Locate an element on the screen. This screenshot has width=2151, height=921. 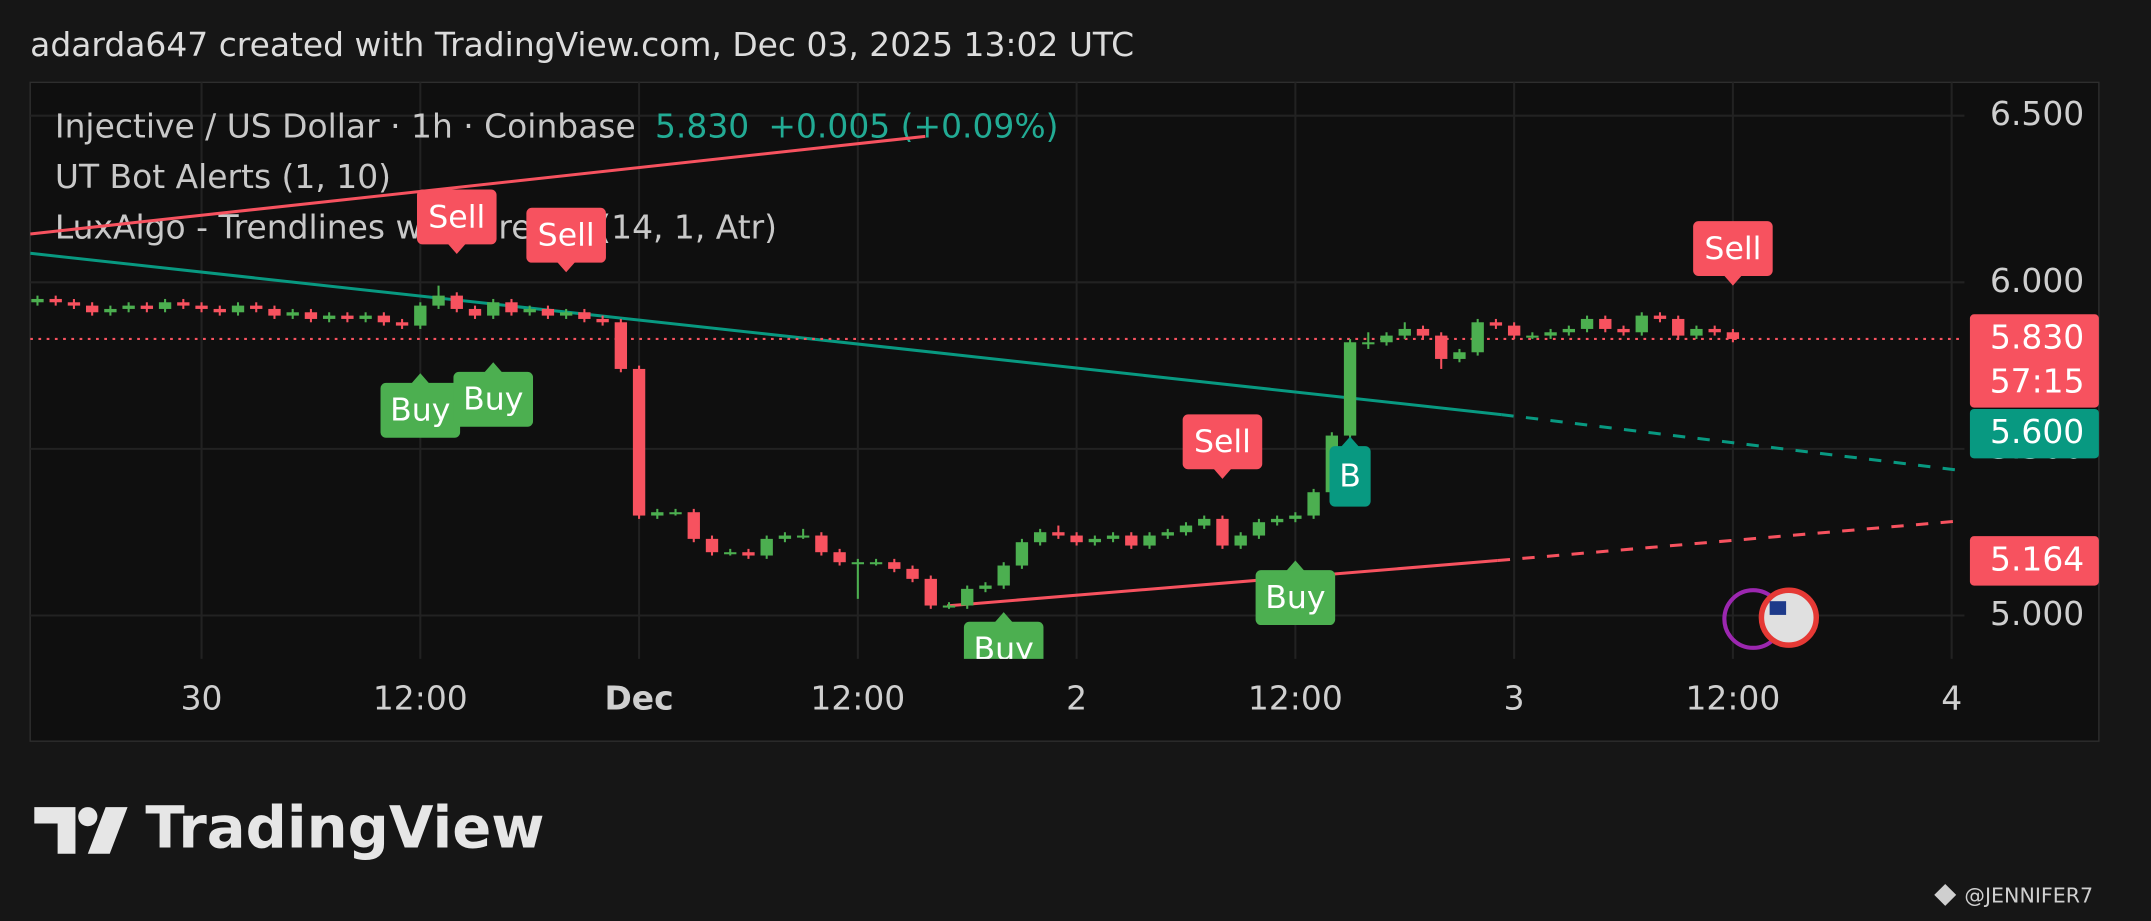
x-tick-label: 3 is located at coordinates (1514, 698).